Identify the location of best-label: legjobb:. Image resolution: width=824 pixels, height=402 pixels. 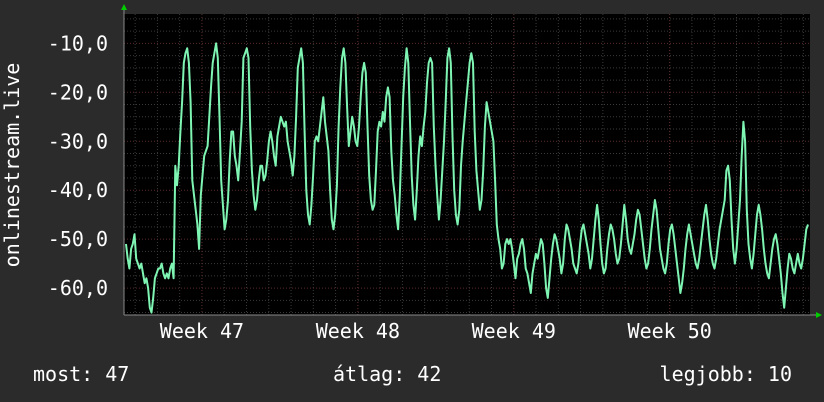
(707, 374).